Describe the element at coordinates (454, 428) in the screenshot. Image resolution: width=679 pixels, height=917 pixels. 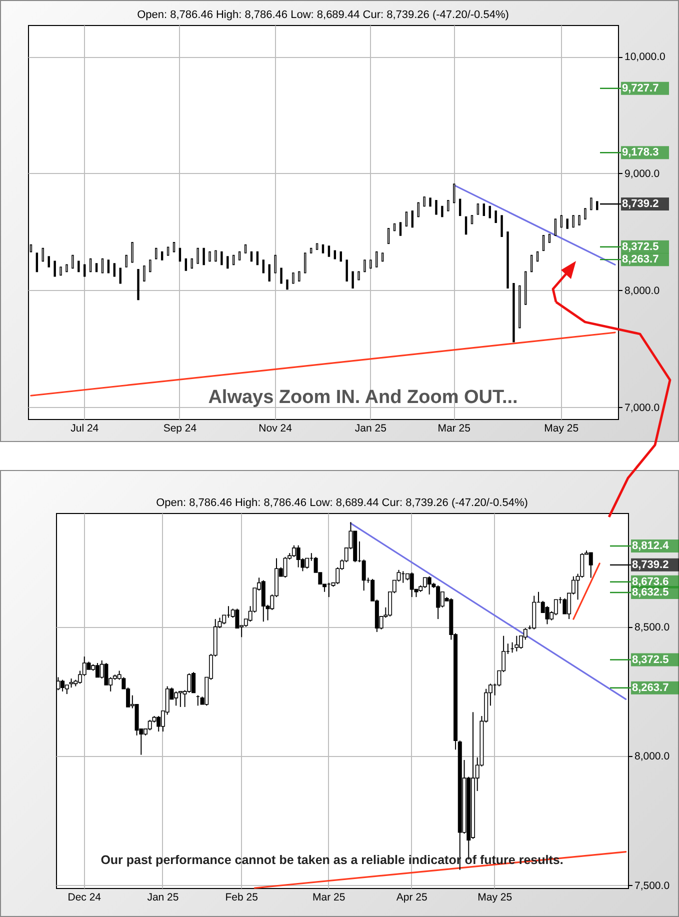
I see `x-tick-label: Mar 25` at that location.